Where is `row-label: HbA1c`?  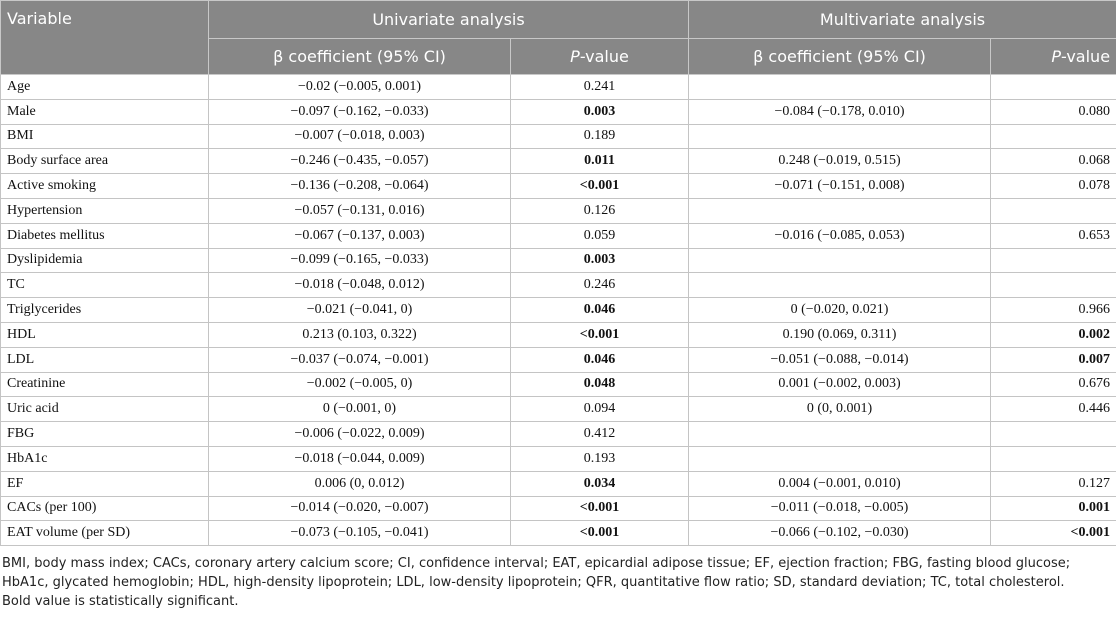
row-label: HbA1c is located at coordinates (104, 458).